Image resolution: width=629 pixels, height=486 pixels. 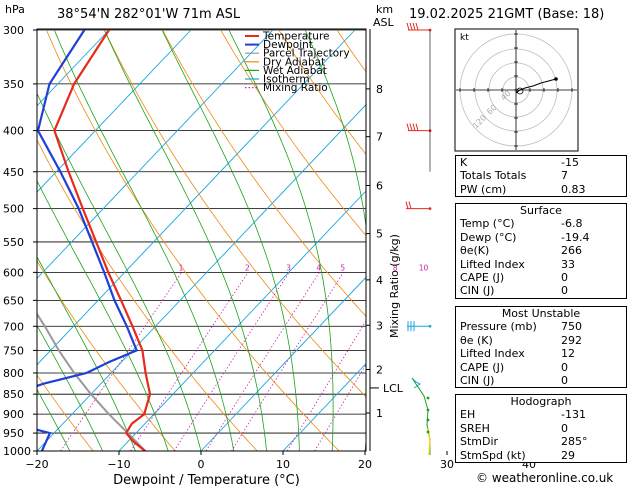 I want to click on indices-table: K -15 Totals Totals 7 PW (cm) 0.83, so click(x=541, y=176).